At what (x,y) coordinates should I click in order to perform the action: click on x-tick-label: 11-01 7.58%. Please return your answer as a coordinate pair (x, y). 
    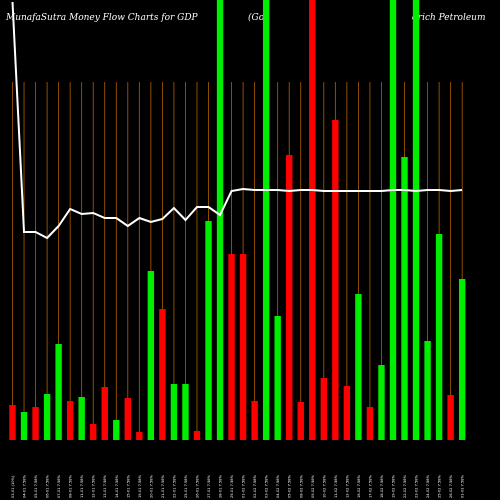
    Looking at the image, I should click on (82, 486).